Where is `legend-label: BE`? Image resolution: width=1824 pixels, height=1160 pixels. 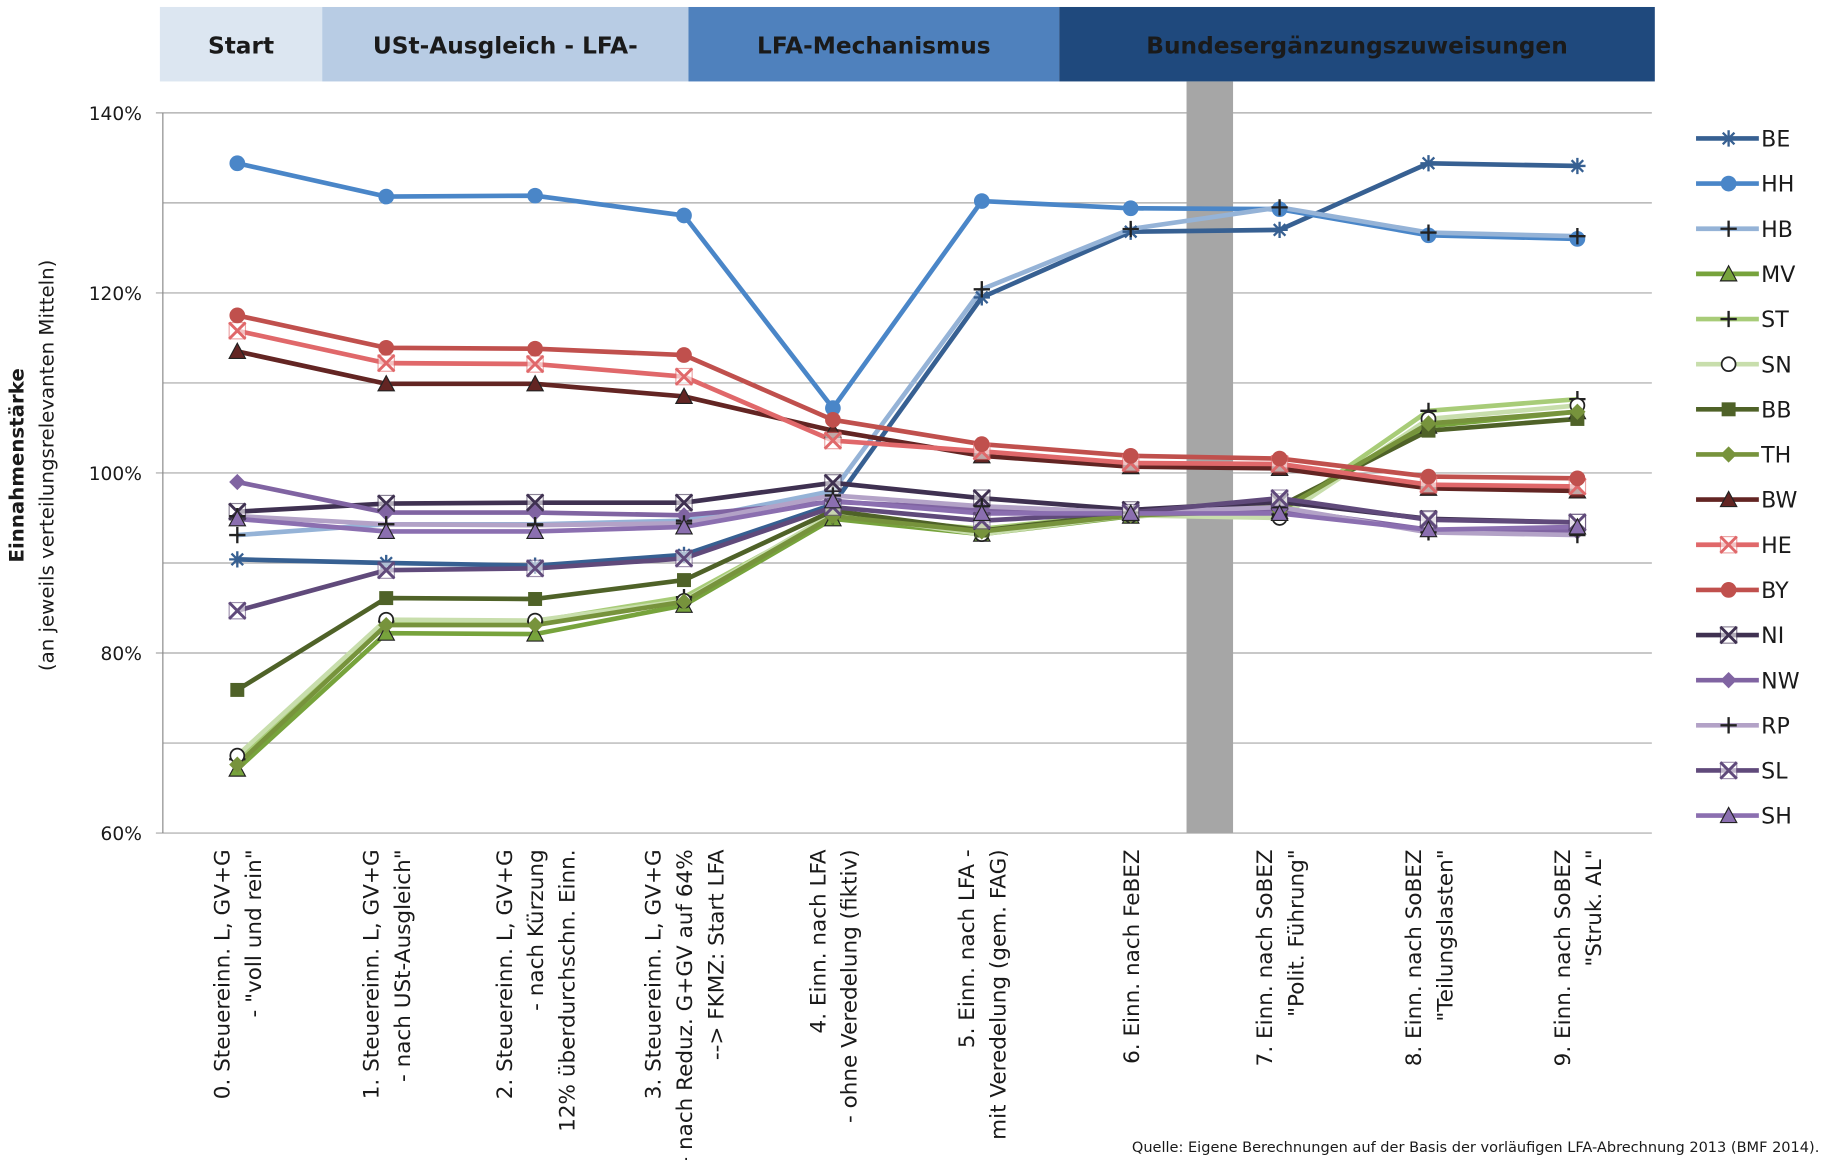 legend-label: BE is located at coordinates (1775, 140).